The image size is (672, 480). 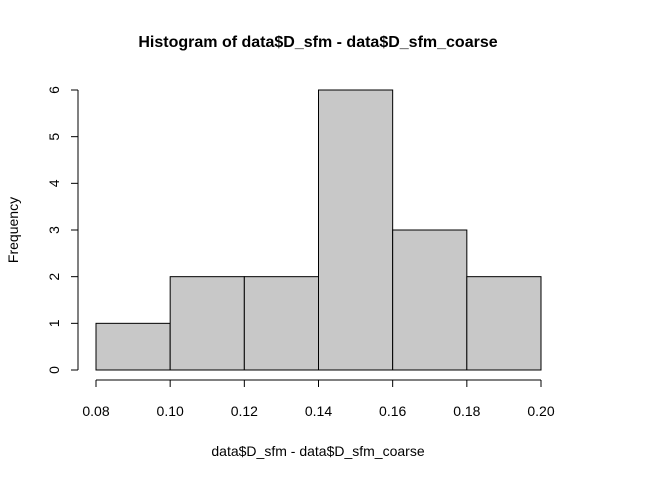 What do you see at coordinates (95, 411) in the screenshot?
I see `x-tick-label: 0.08` at bounding box center [95, 411].